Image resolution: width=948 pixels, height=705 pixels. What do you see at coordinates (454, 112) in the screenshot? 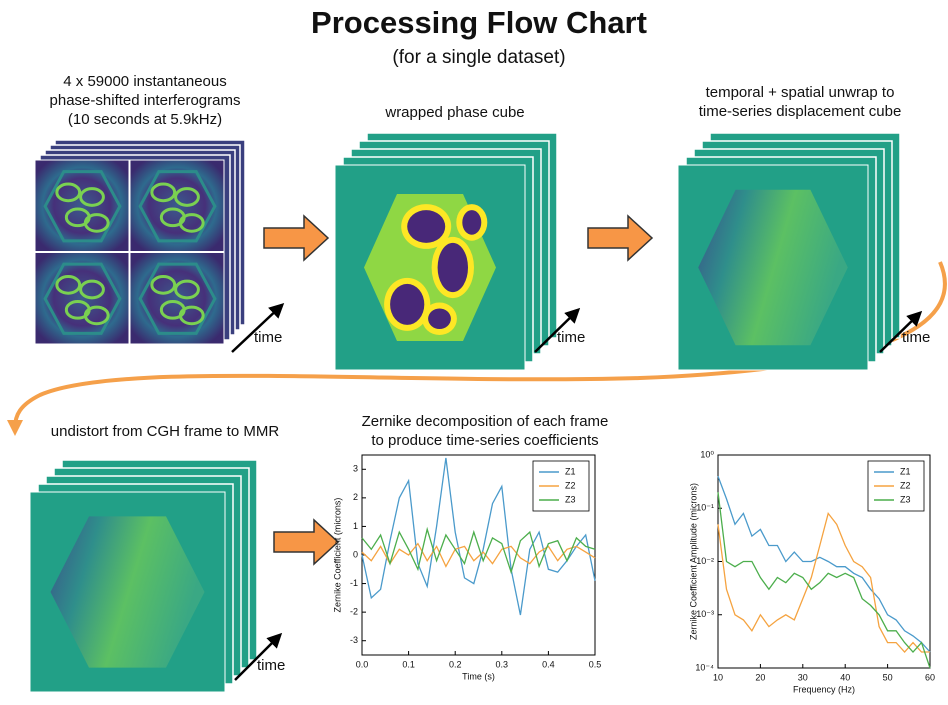
I see `step-label: wrapped phase cube` at bounding box center [454, 112].